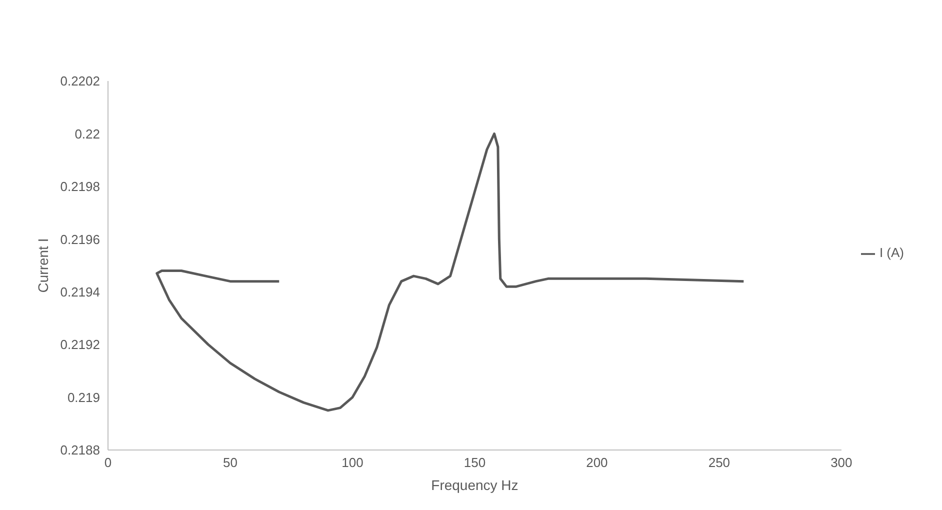  Describe the element at coordinates (42, 265) in the screenshot. I see `y-axis-title: Current I` at that location.